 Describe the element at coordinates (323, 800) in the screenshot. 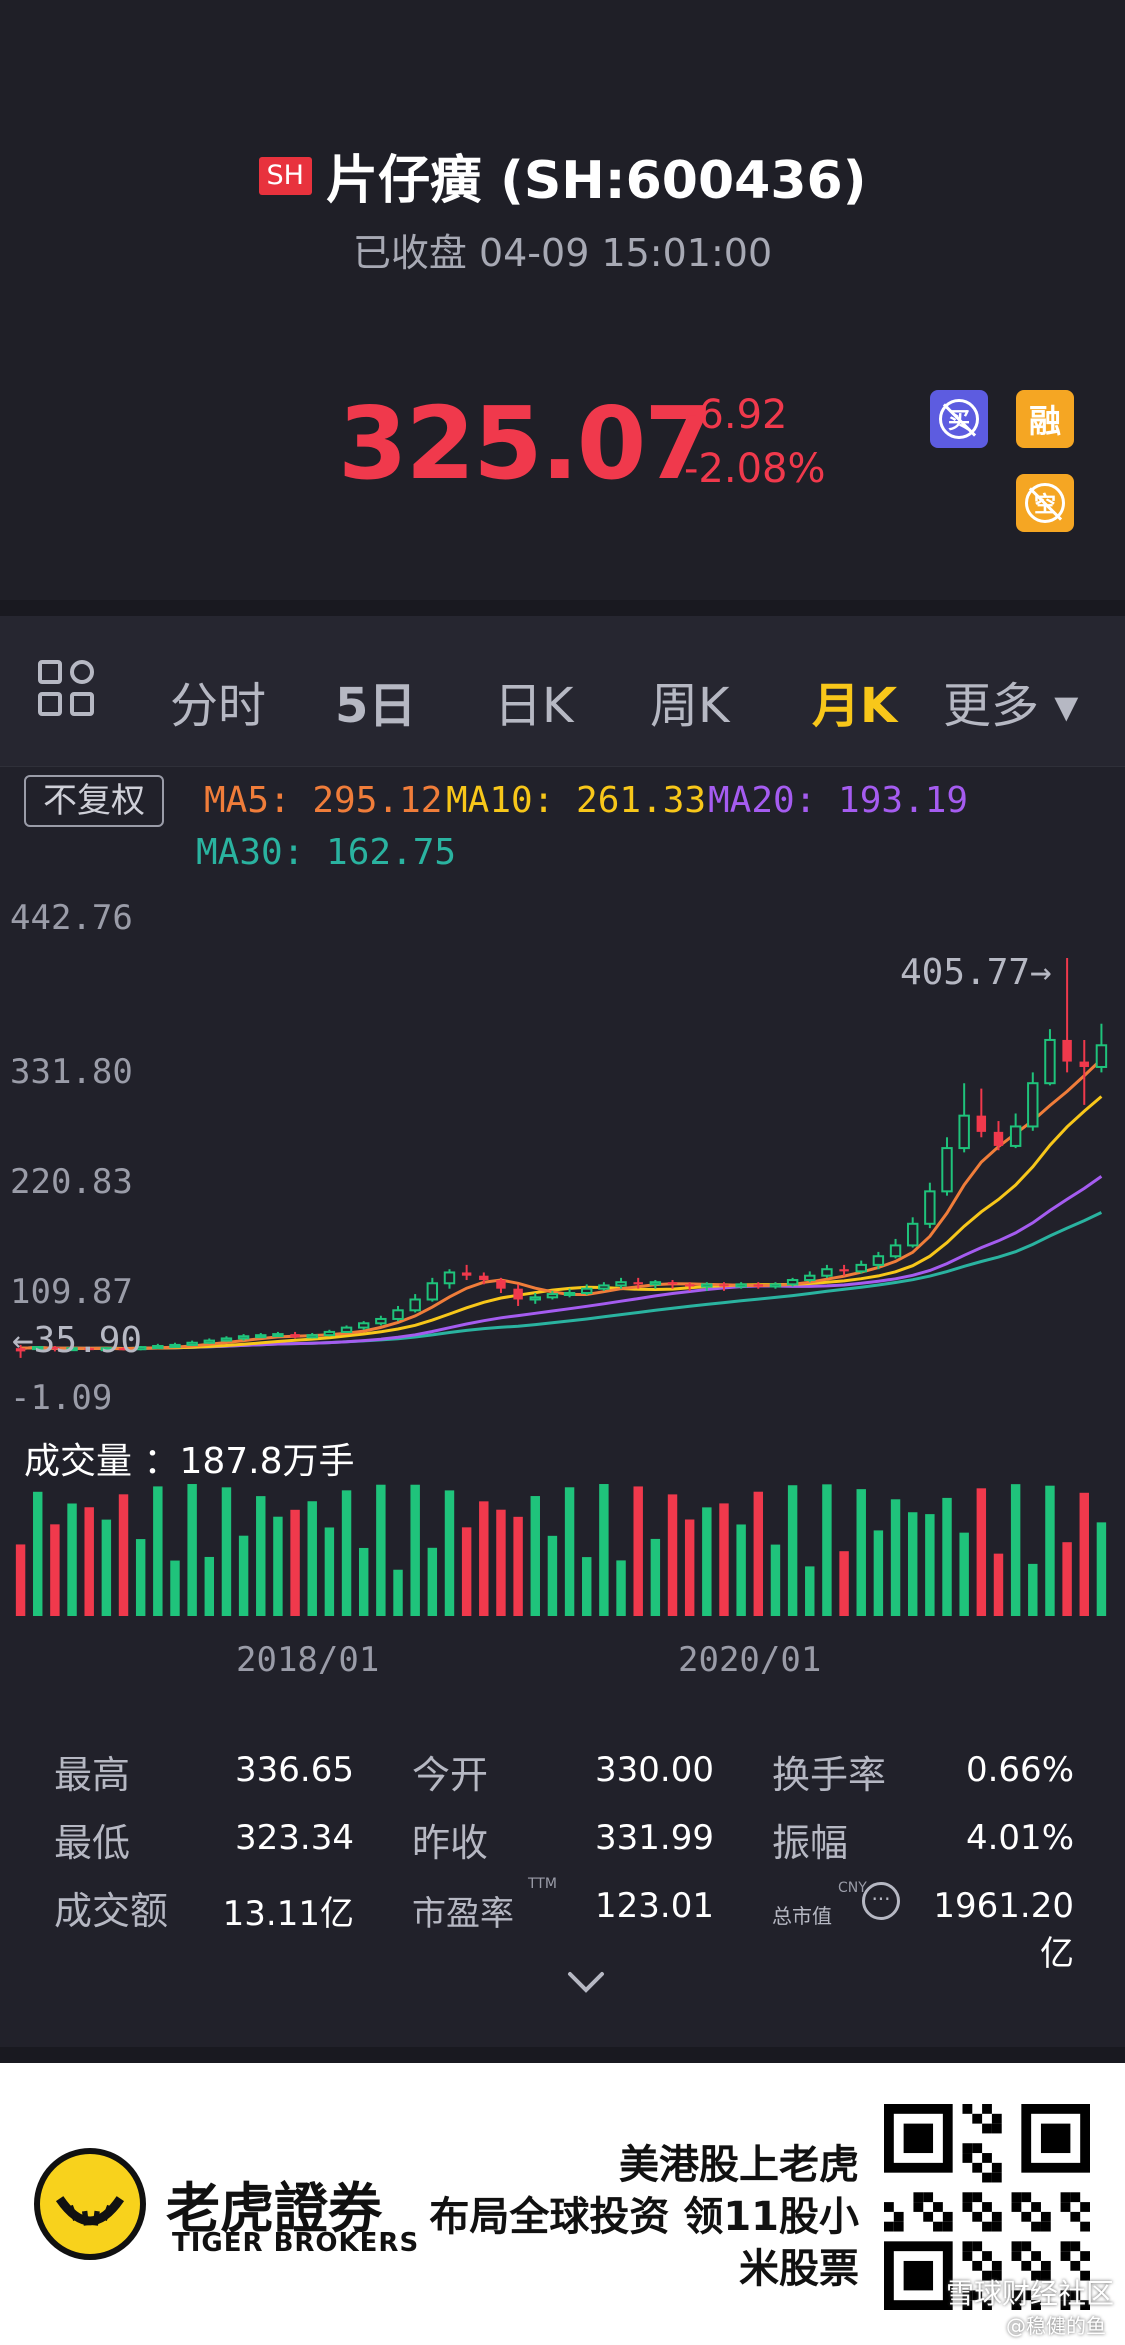

I see `ma5-value: MA5: 295.12` at that location.